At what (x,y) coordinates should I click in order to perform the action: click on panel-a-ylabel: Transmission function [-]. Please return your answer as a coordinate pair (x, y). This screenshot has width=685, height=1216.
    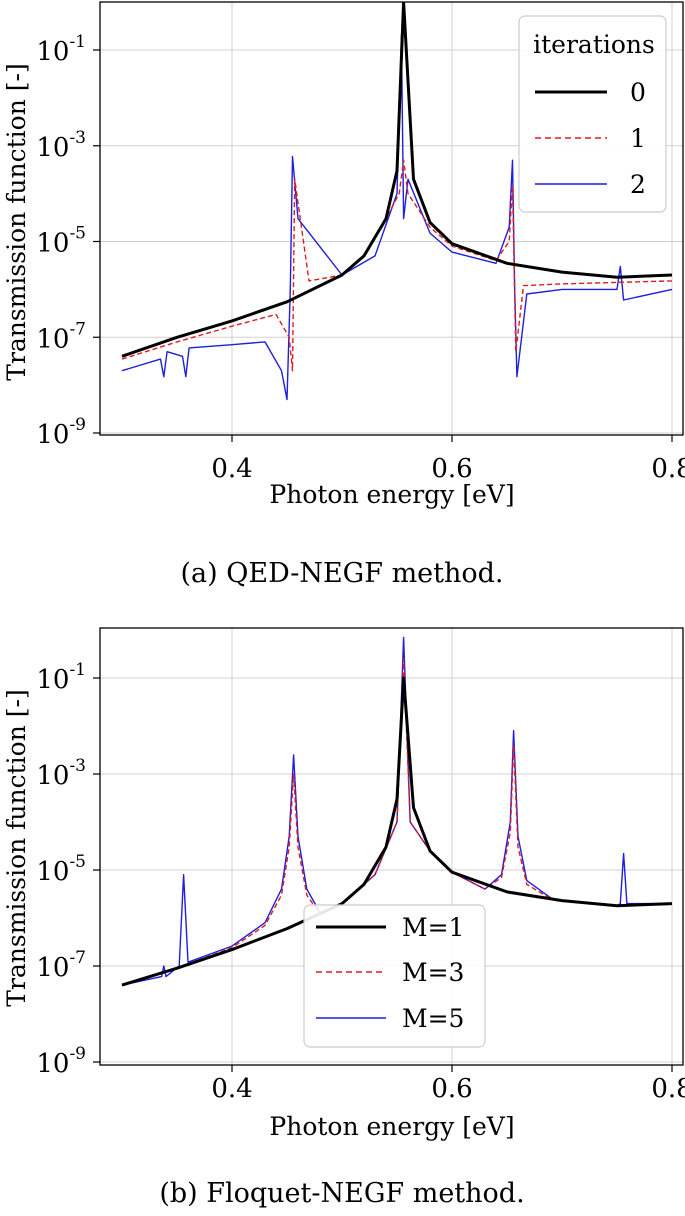
    Looking at the image, I should click on (16, 221).